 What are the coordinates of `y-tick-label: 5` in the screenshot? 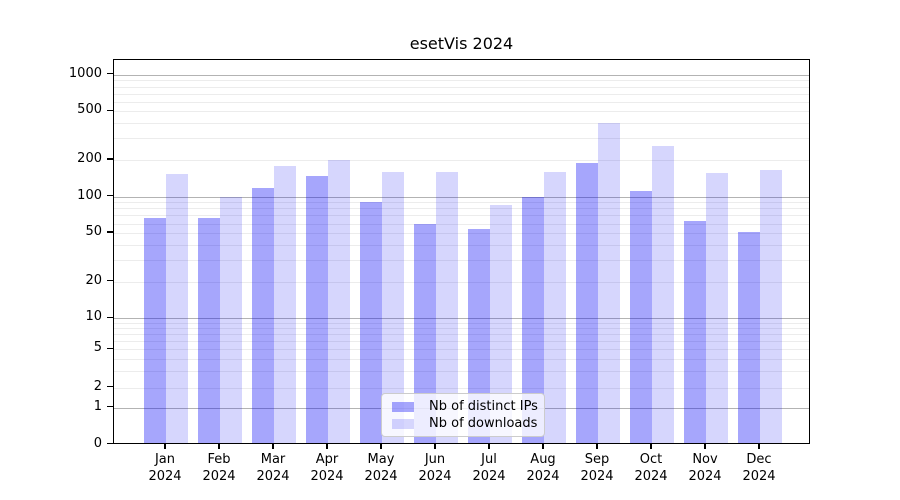 It's located at (97, 348).